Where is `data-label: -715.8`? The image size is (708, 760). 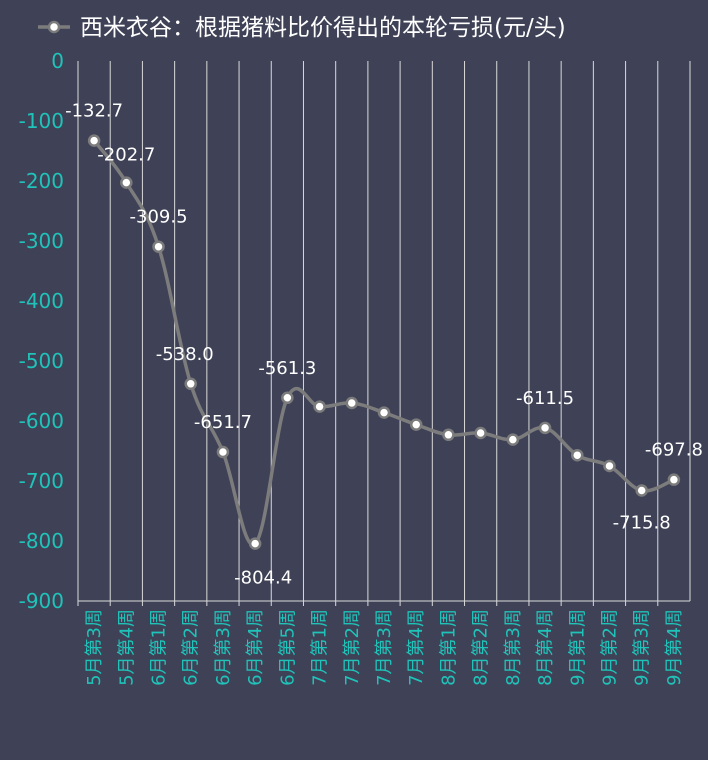
data-label: -715.8 is located at coordinates (642, 522).